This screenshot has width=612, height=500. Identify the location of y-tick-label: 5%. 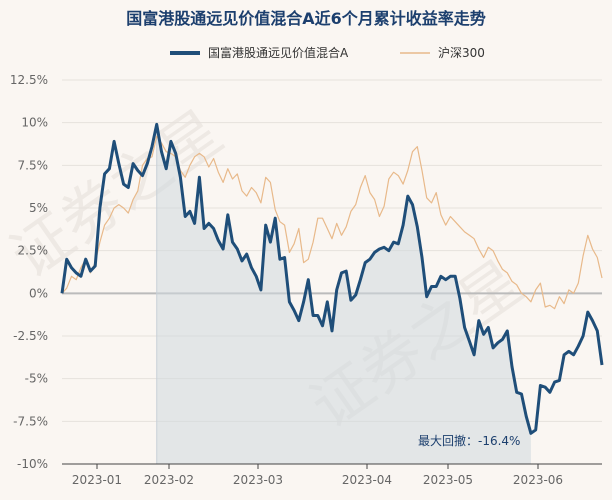
(38, 208).